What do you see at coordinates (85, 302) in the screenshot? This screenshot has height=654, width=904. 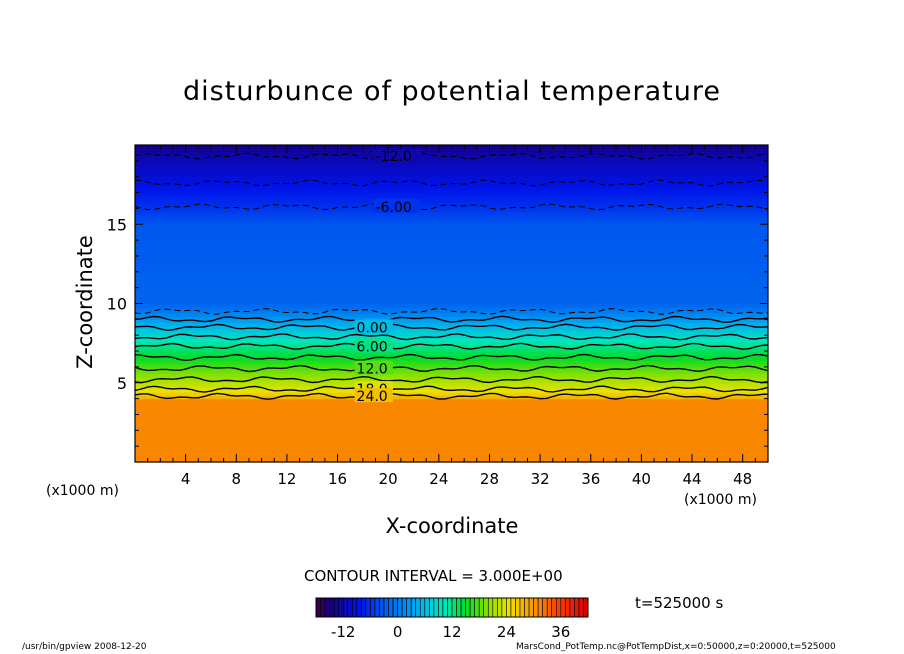 I see `y-axis-label: Z-coordinate` at bounding box center [85, 302].